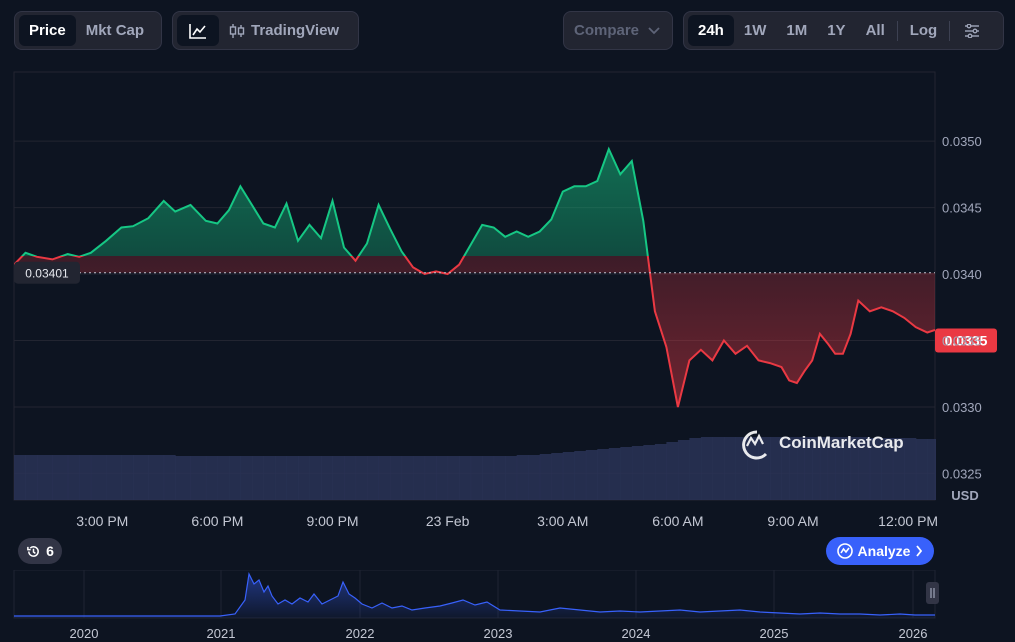 The width and height of the screenshot is (1015, 642). Describe the element at coordinates (102, 521) in the screenshot. I see `x-tick-label: 3:00 PM` at that location.